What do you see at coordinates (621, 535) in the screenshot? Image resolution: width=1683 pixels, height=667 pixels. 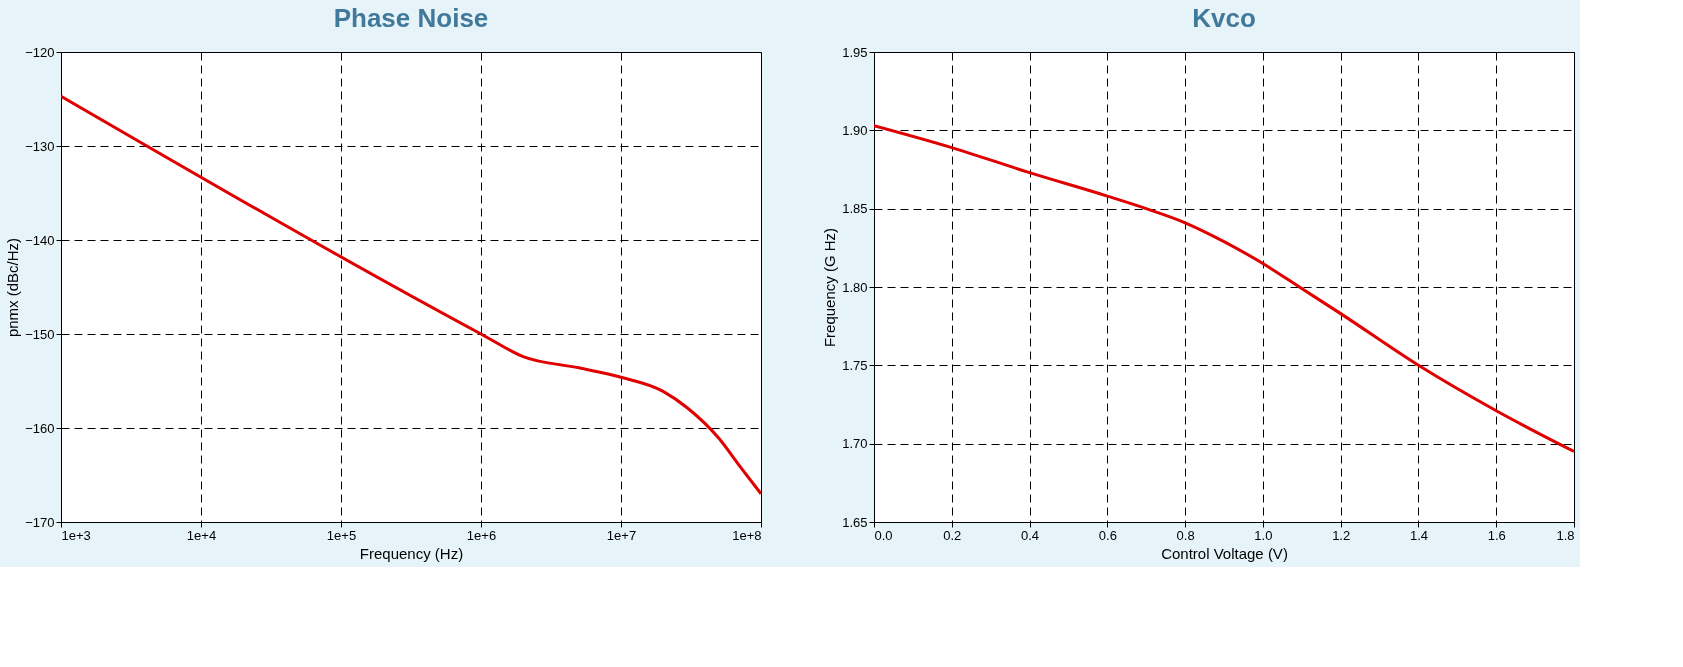 I see `x-tick-label: 1e+7` at bounding box center [621, 535].